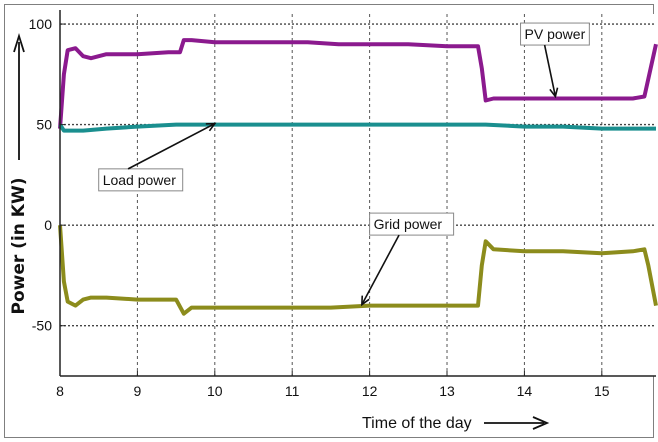 Image resolution: width=658 pixels, height=442 pixels. I want to click on series-line-load-power, so click(357, 127).